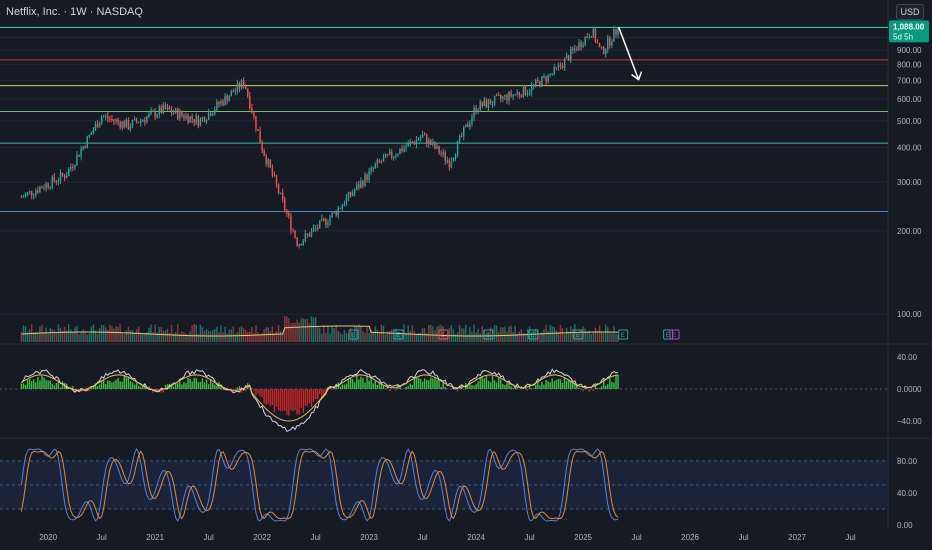 The image size is (932, 550). I want to click on price-tick-label: 500.00, so click(909, 121).